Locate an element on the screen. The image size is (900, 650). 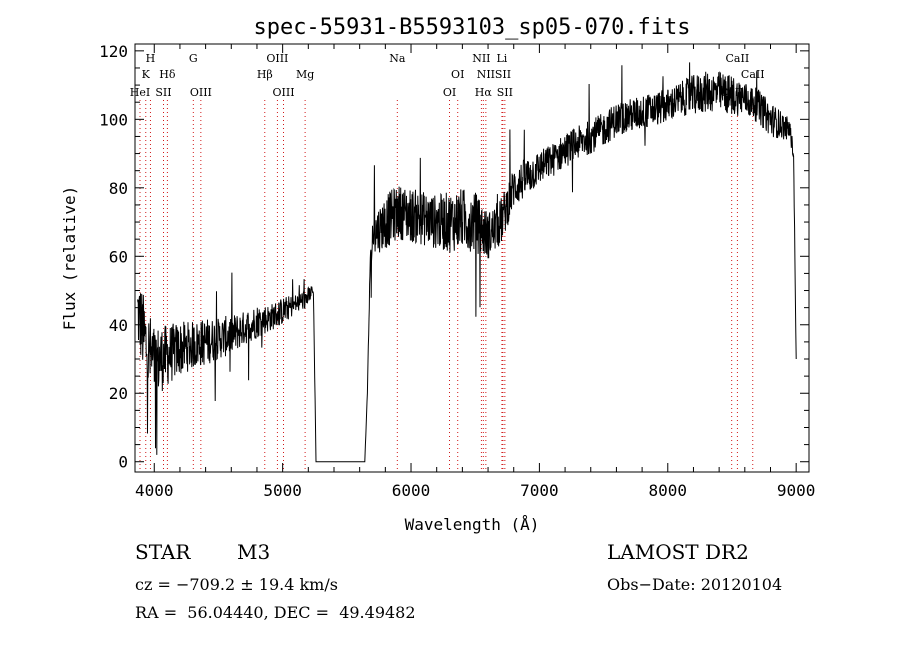
ra-dec-coordinates: RA = 56.04440, DEC = 49.49482 is located at coordinates (275, 612).